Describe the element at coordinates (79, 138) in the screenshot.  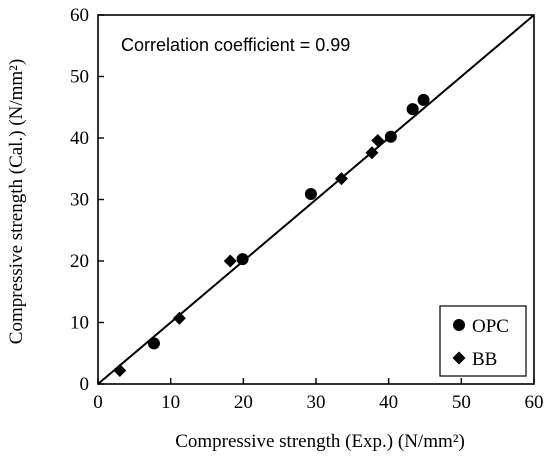
I see `y-tick-label: 40` at that location.